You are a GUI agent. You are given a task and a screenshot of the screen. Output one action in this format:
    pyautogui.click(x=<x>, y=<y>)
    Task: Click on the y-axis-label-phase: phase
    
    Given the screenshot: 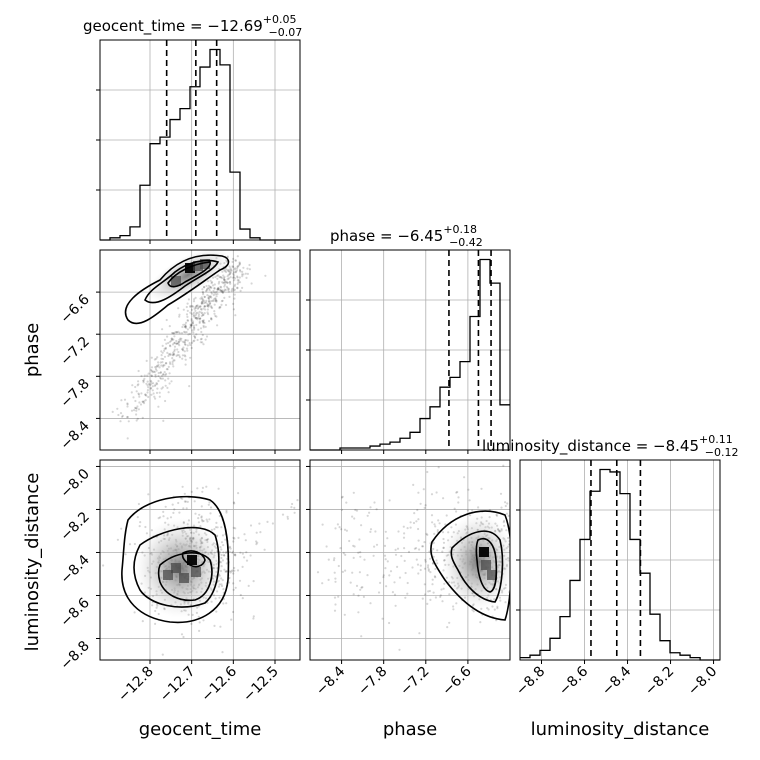 What is the action you would take?
    pyautogui.click(x=32, y=350)
    